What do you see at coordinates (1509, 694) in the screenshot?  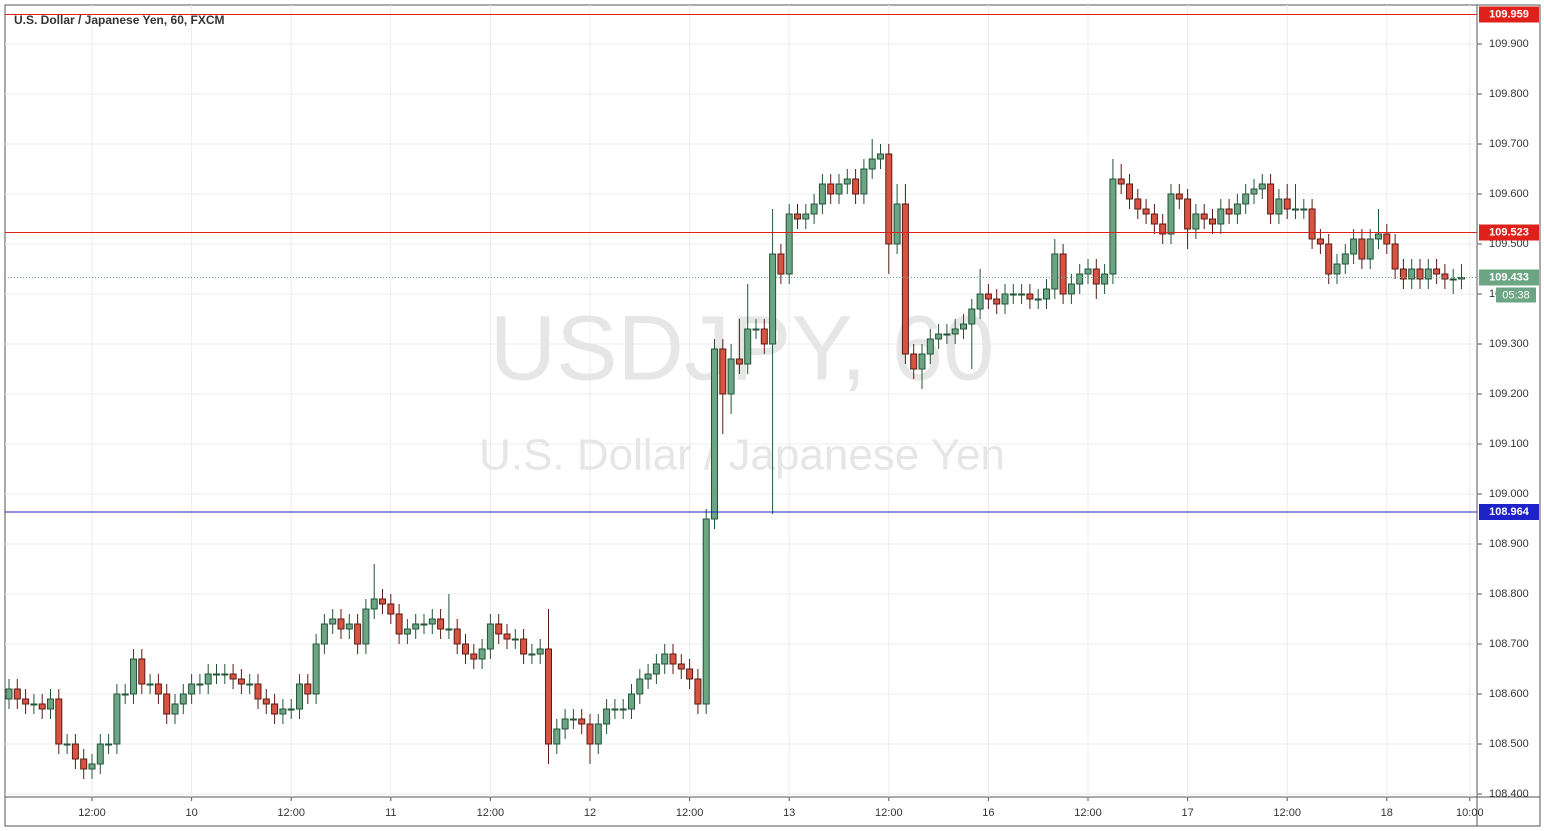 I see `y-tick-label: 108.600` at bounding box center [1509, 694].